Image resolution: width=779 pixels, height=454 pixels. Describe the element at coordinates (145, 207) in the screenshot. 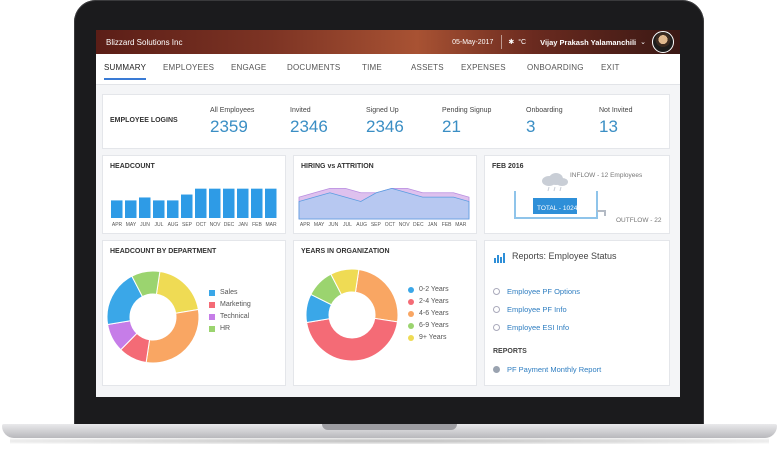

I see `bar-jun` at that location.